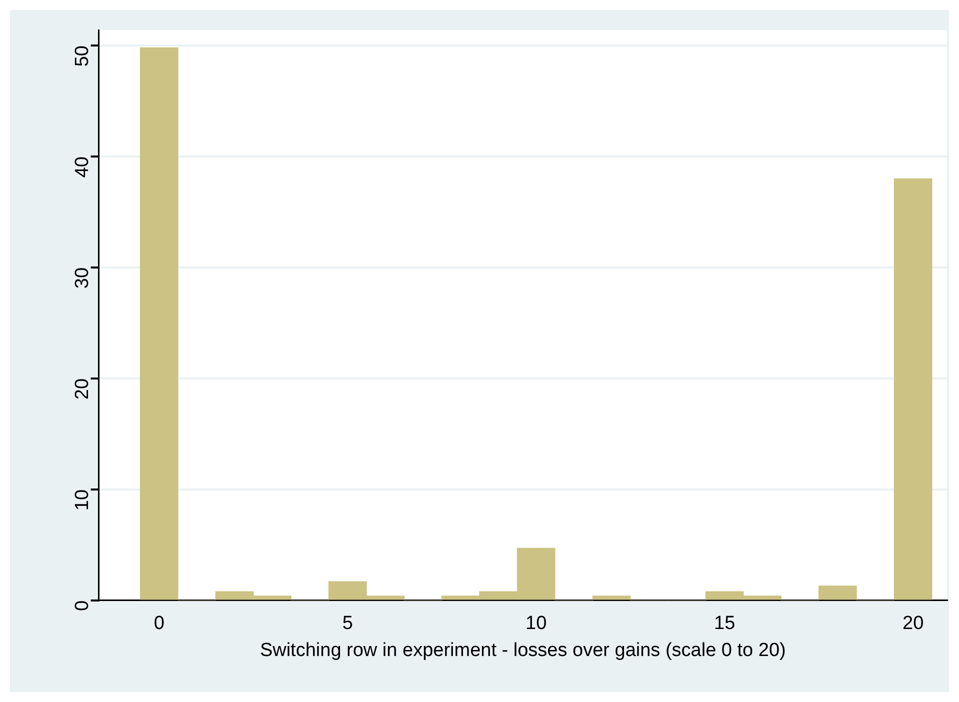 The height and width of the screenshot is (702, 959). Describe the element at coordinates (83, 605) in the screenshot. I see `y-tick-label: 0` at that location.